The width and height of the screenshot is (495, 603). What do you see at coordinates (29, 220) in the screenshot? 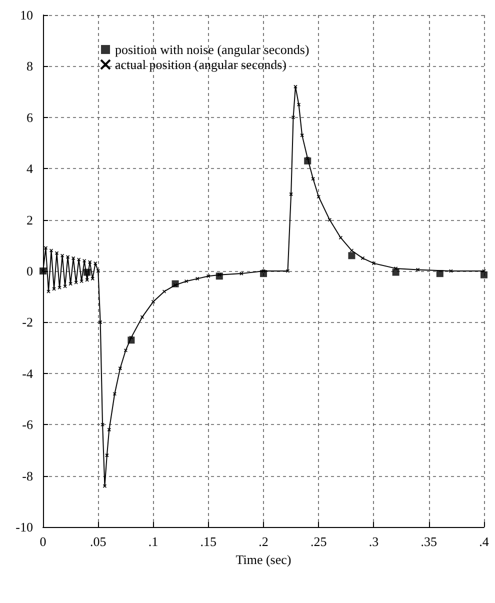
I see `y-tick-label: 2` at bounding box center [29, 220].